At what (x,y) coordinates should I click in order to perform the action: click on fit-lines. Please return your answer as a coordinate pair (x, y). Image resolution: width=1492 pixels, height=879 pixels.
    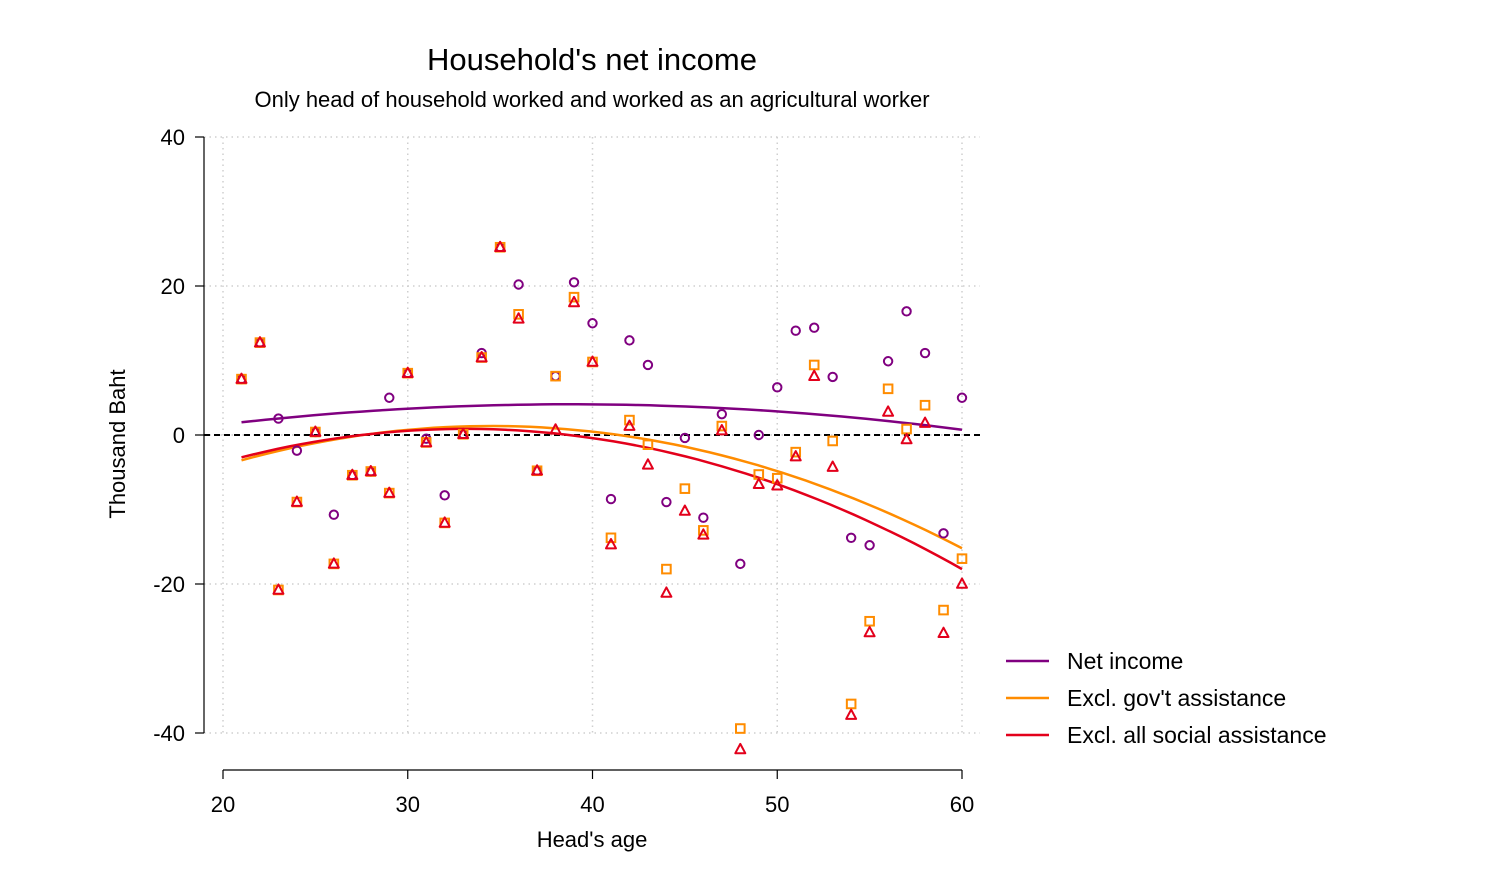
    Looking at the image, I should click on (602, 487).